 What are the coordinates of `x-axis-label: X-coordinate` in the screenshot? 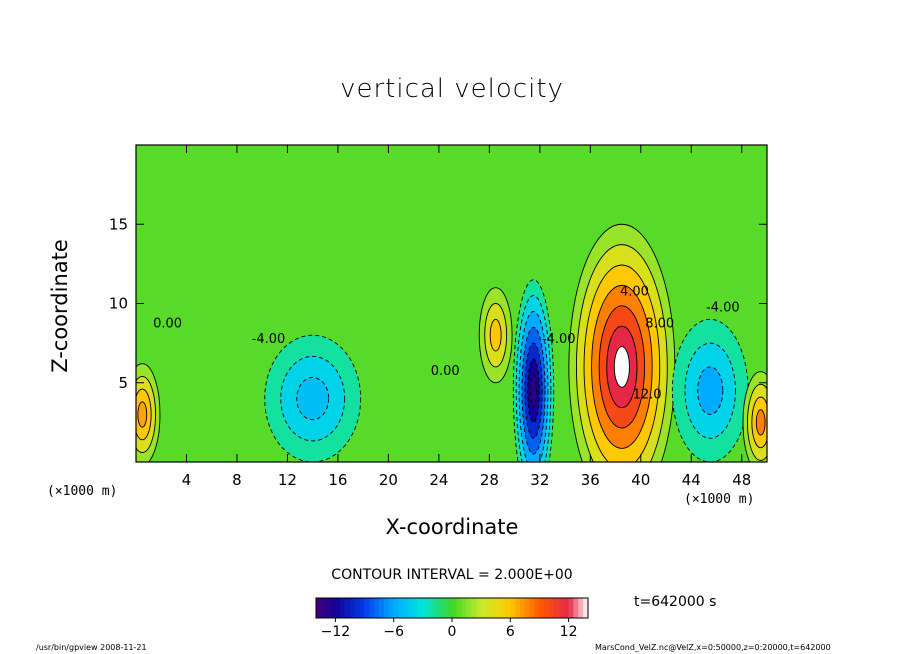 It's located at (452, 527).